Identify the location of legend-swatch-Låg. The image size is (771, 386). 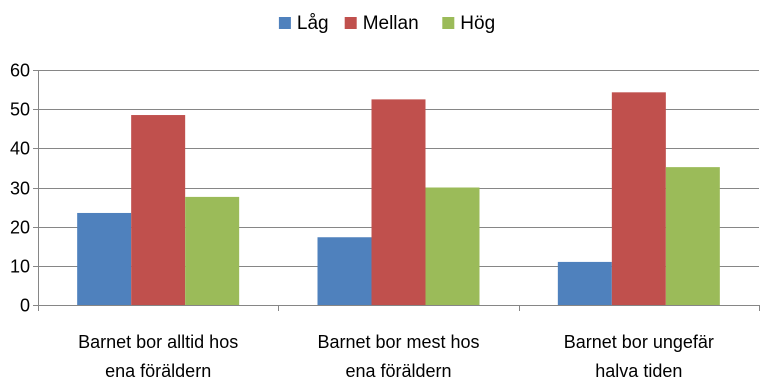
(284, 23).